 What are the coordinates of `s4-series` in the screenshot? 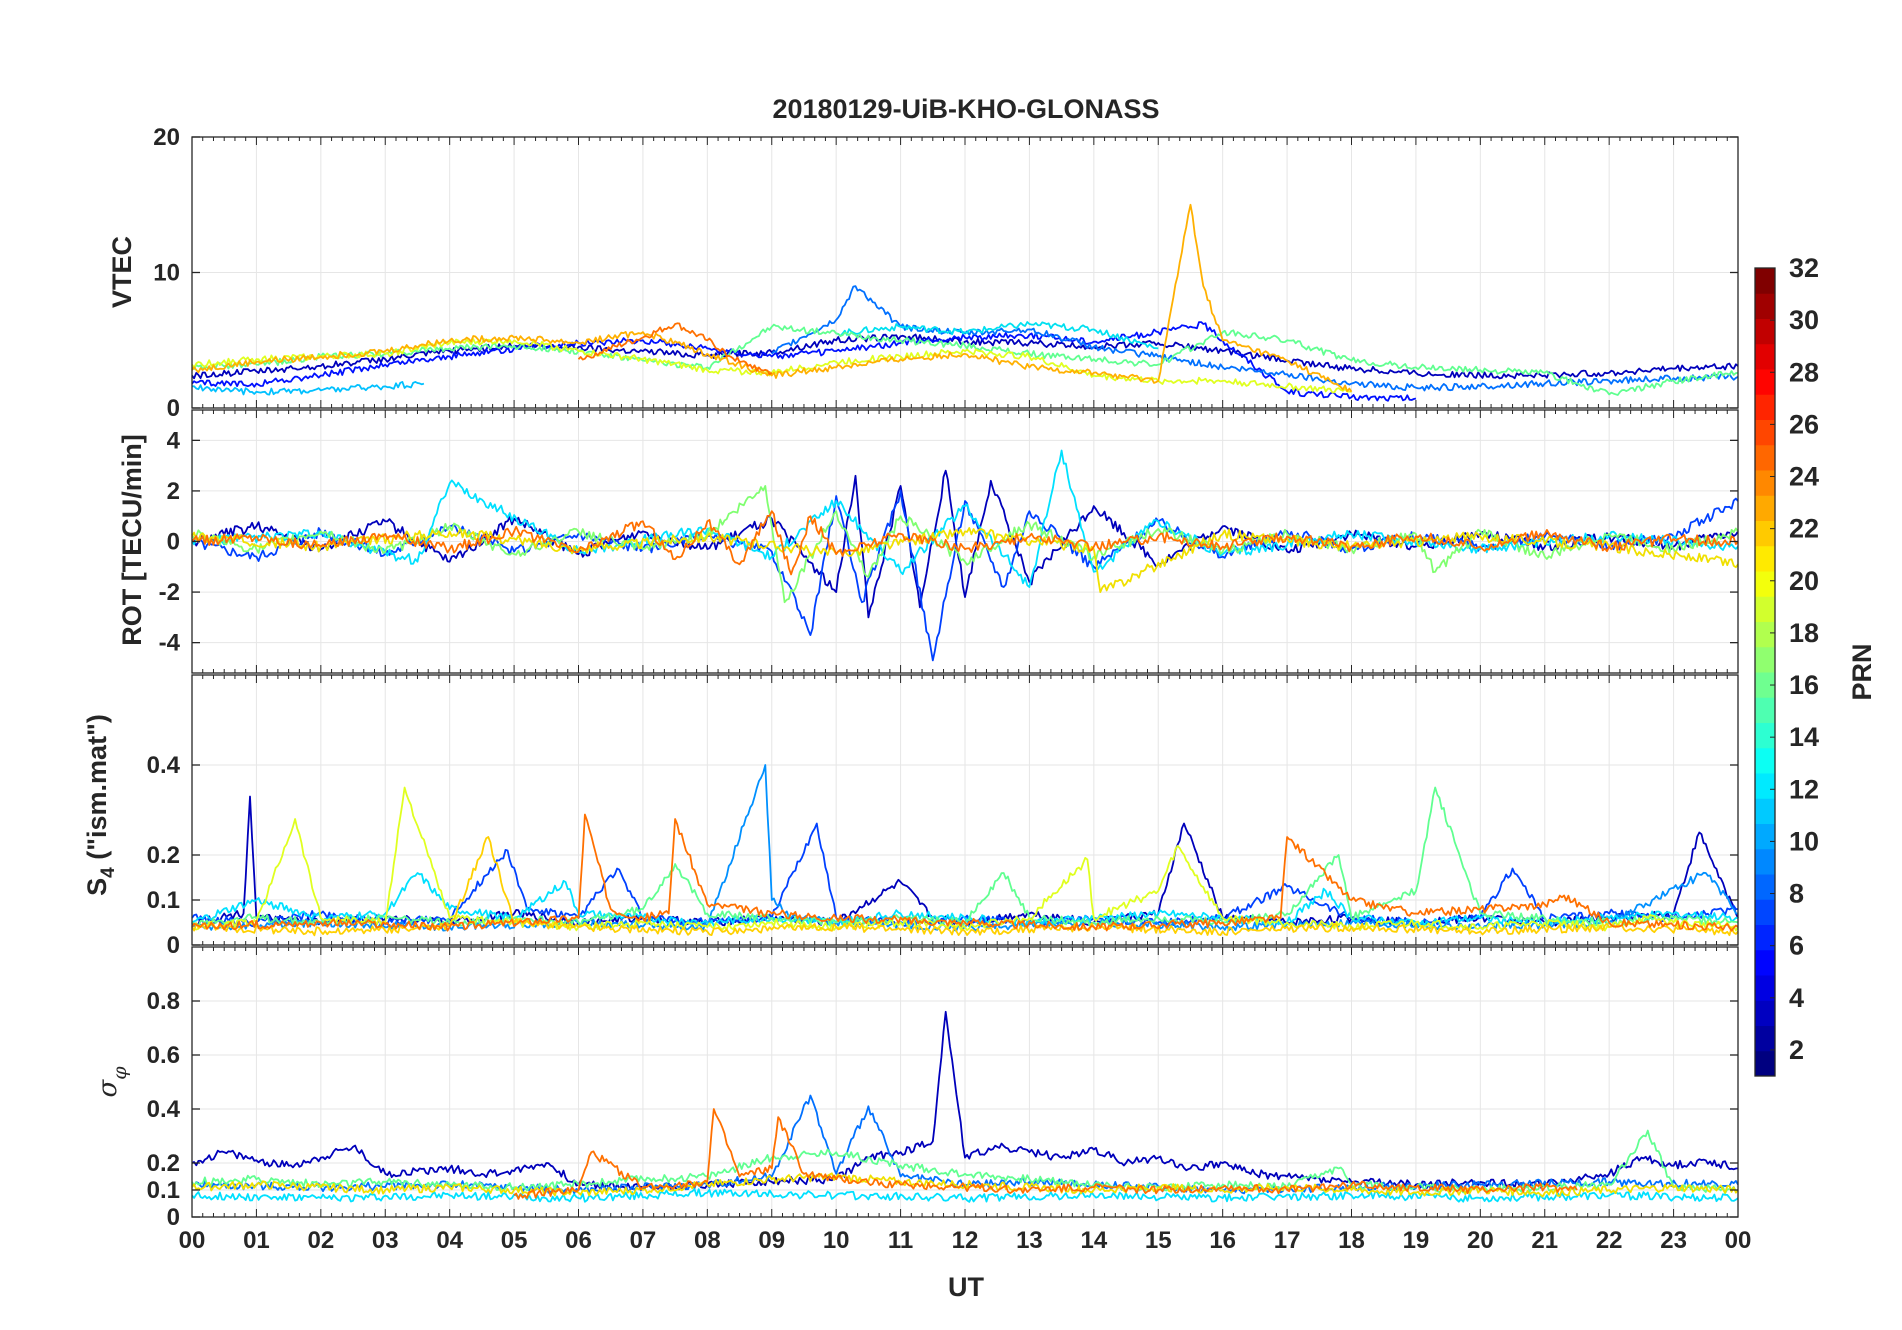 It's located at (965, 850).